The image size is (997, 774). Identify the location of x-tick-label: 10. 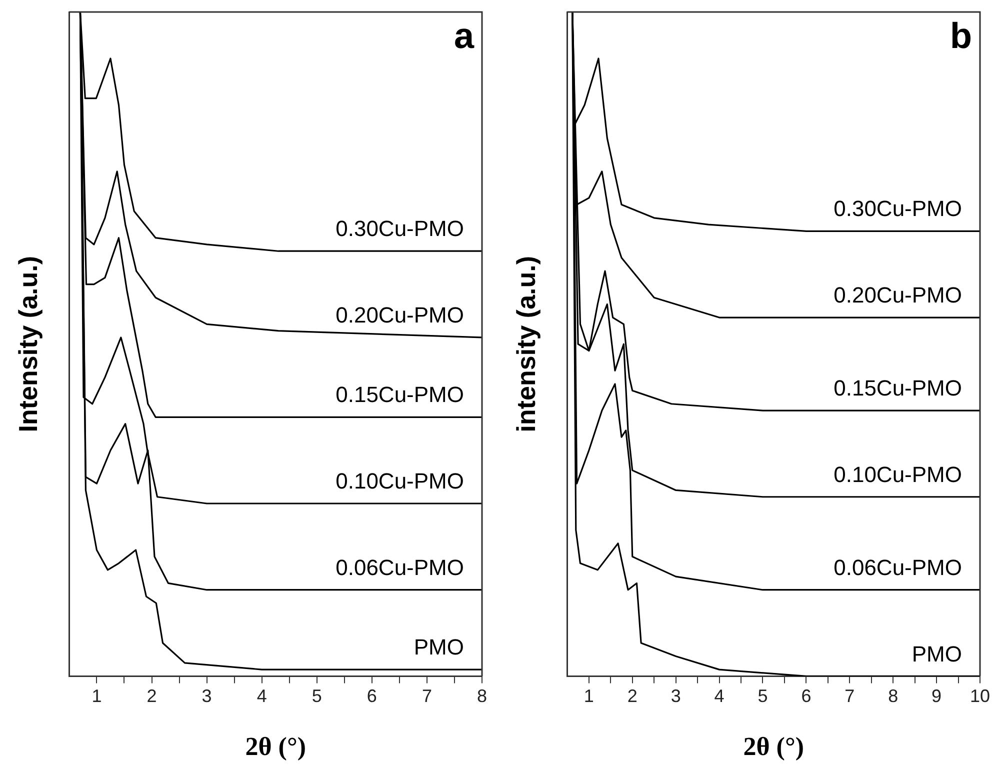
(980, 696).